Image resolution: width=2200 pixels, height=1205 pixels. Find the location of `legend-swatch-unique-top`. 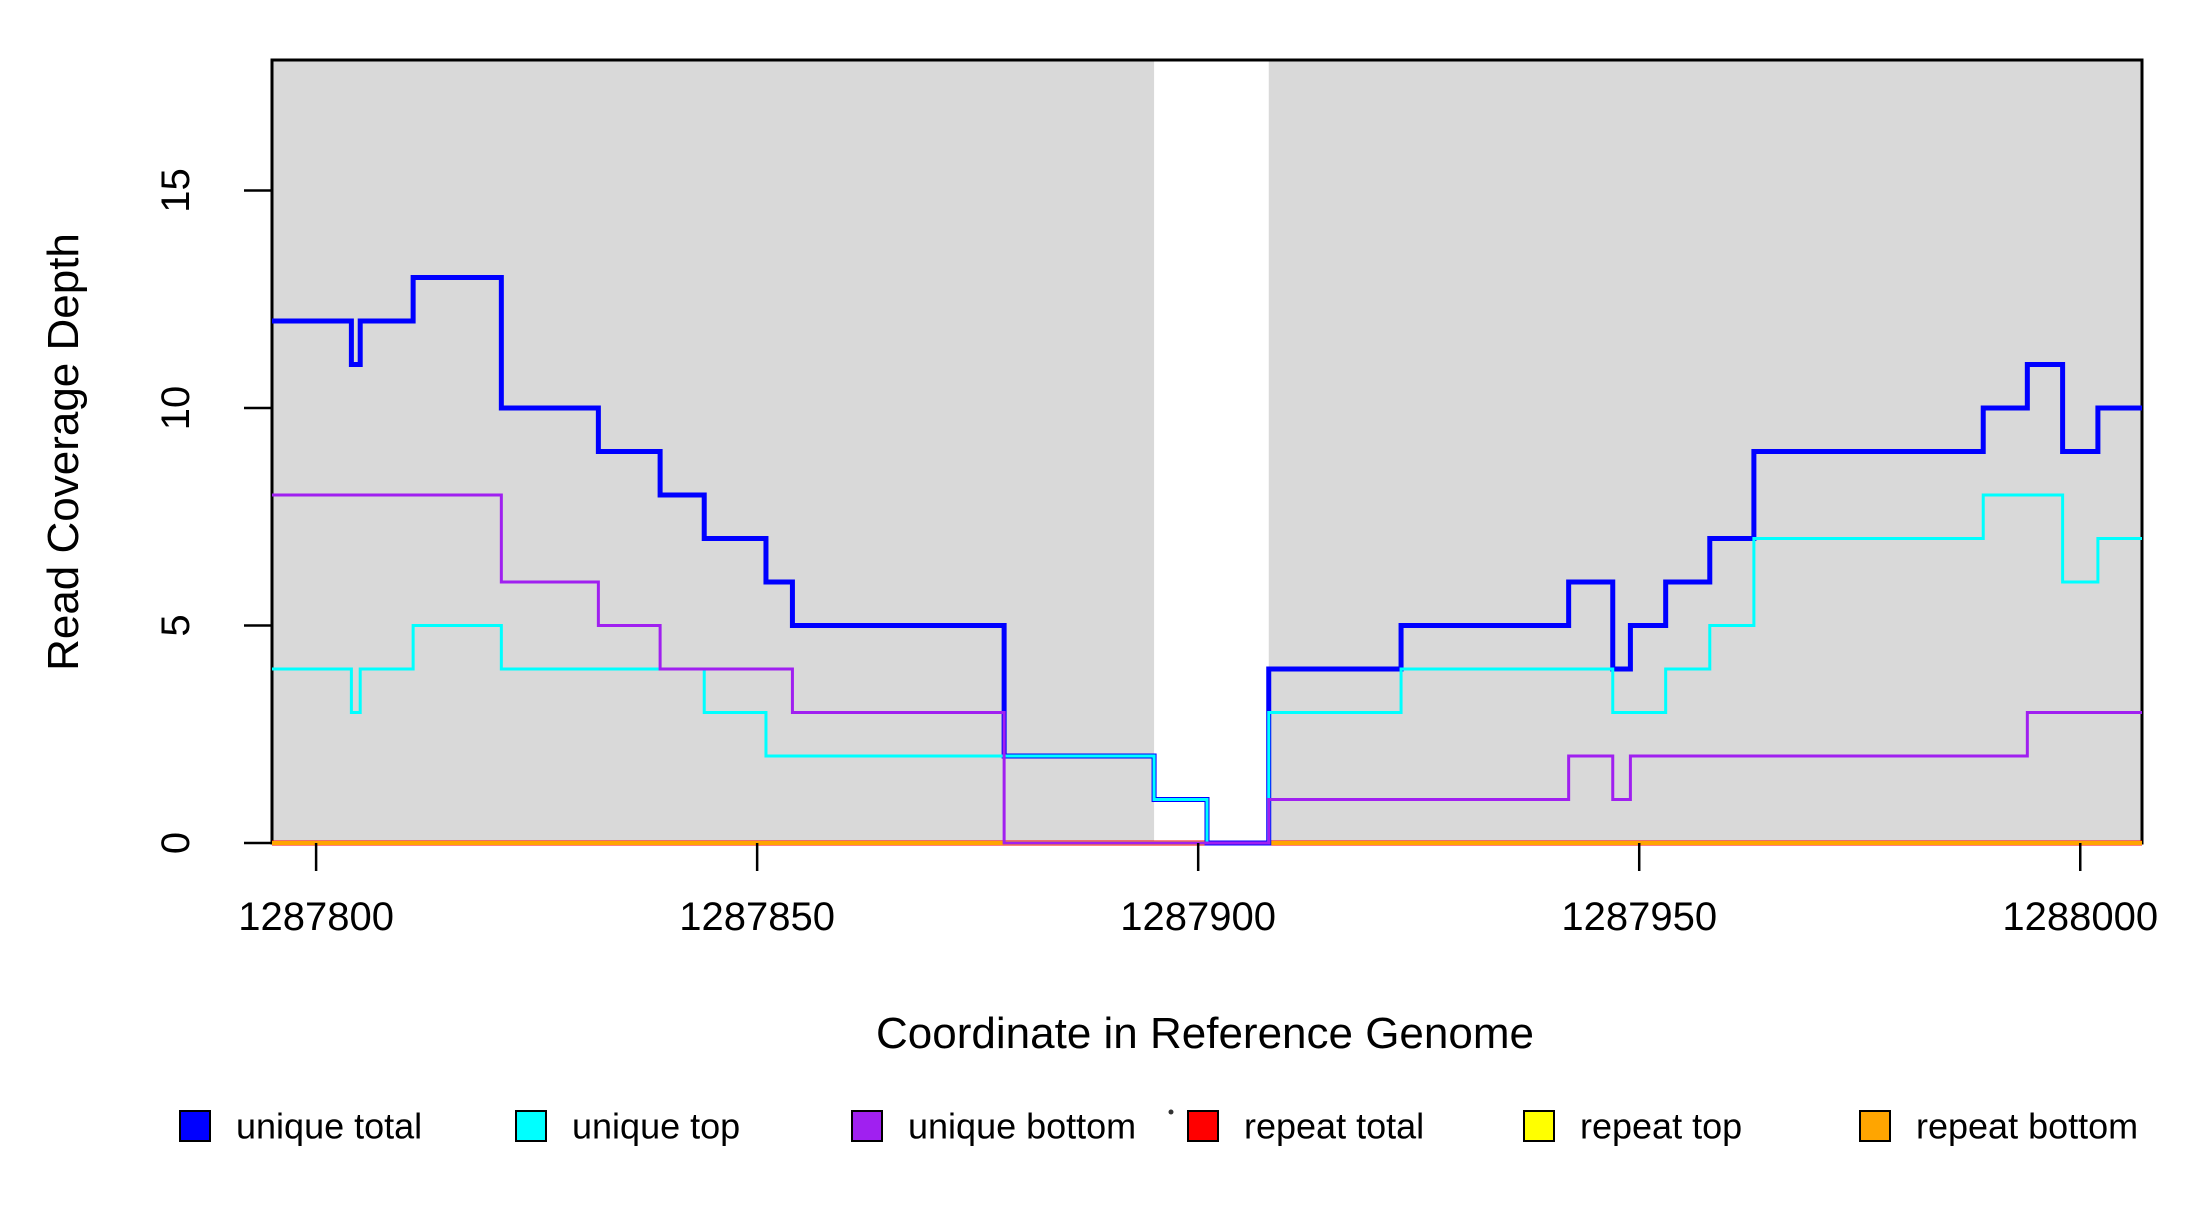

legend-swatch-unique-top is located at coordinates (531, 1126).